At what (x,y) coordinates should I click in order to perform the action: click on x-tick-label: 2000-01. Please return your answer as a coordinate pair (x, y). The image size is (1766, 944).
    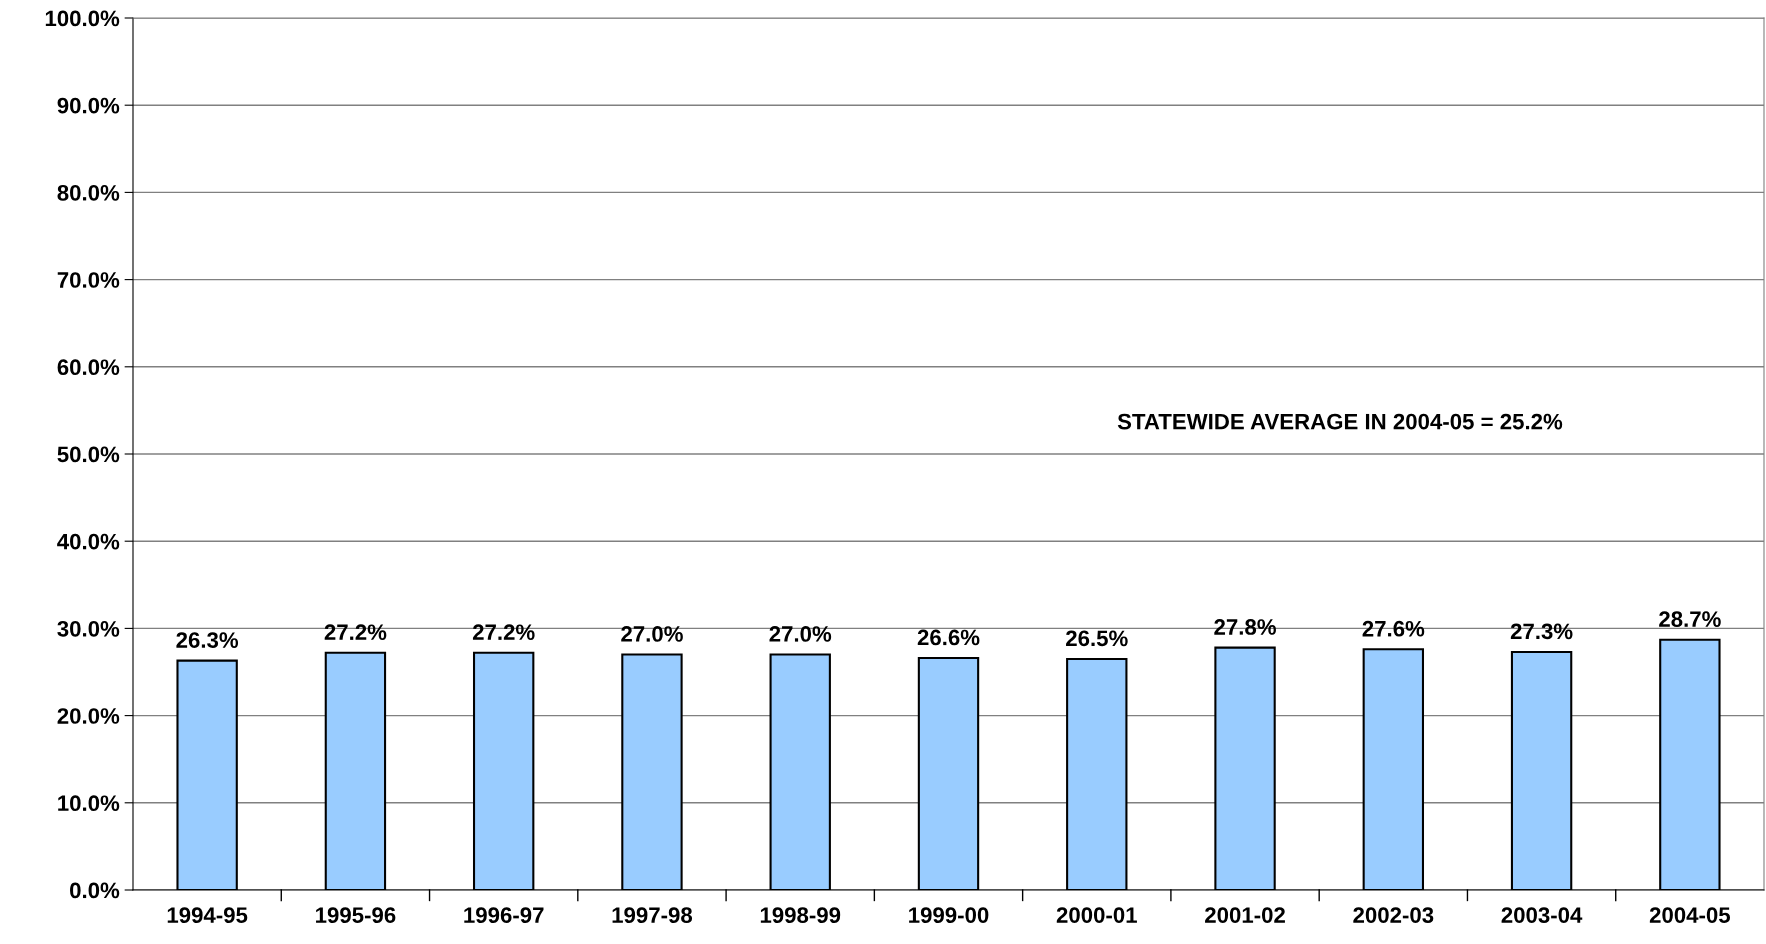
    Looking at the image, I should click on (1096, 915).